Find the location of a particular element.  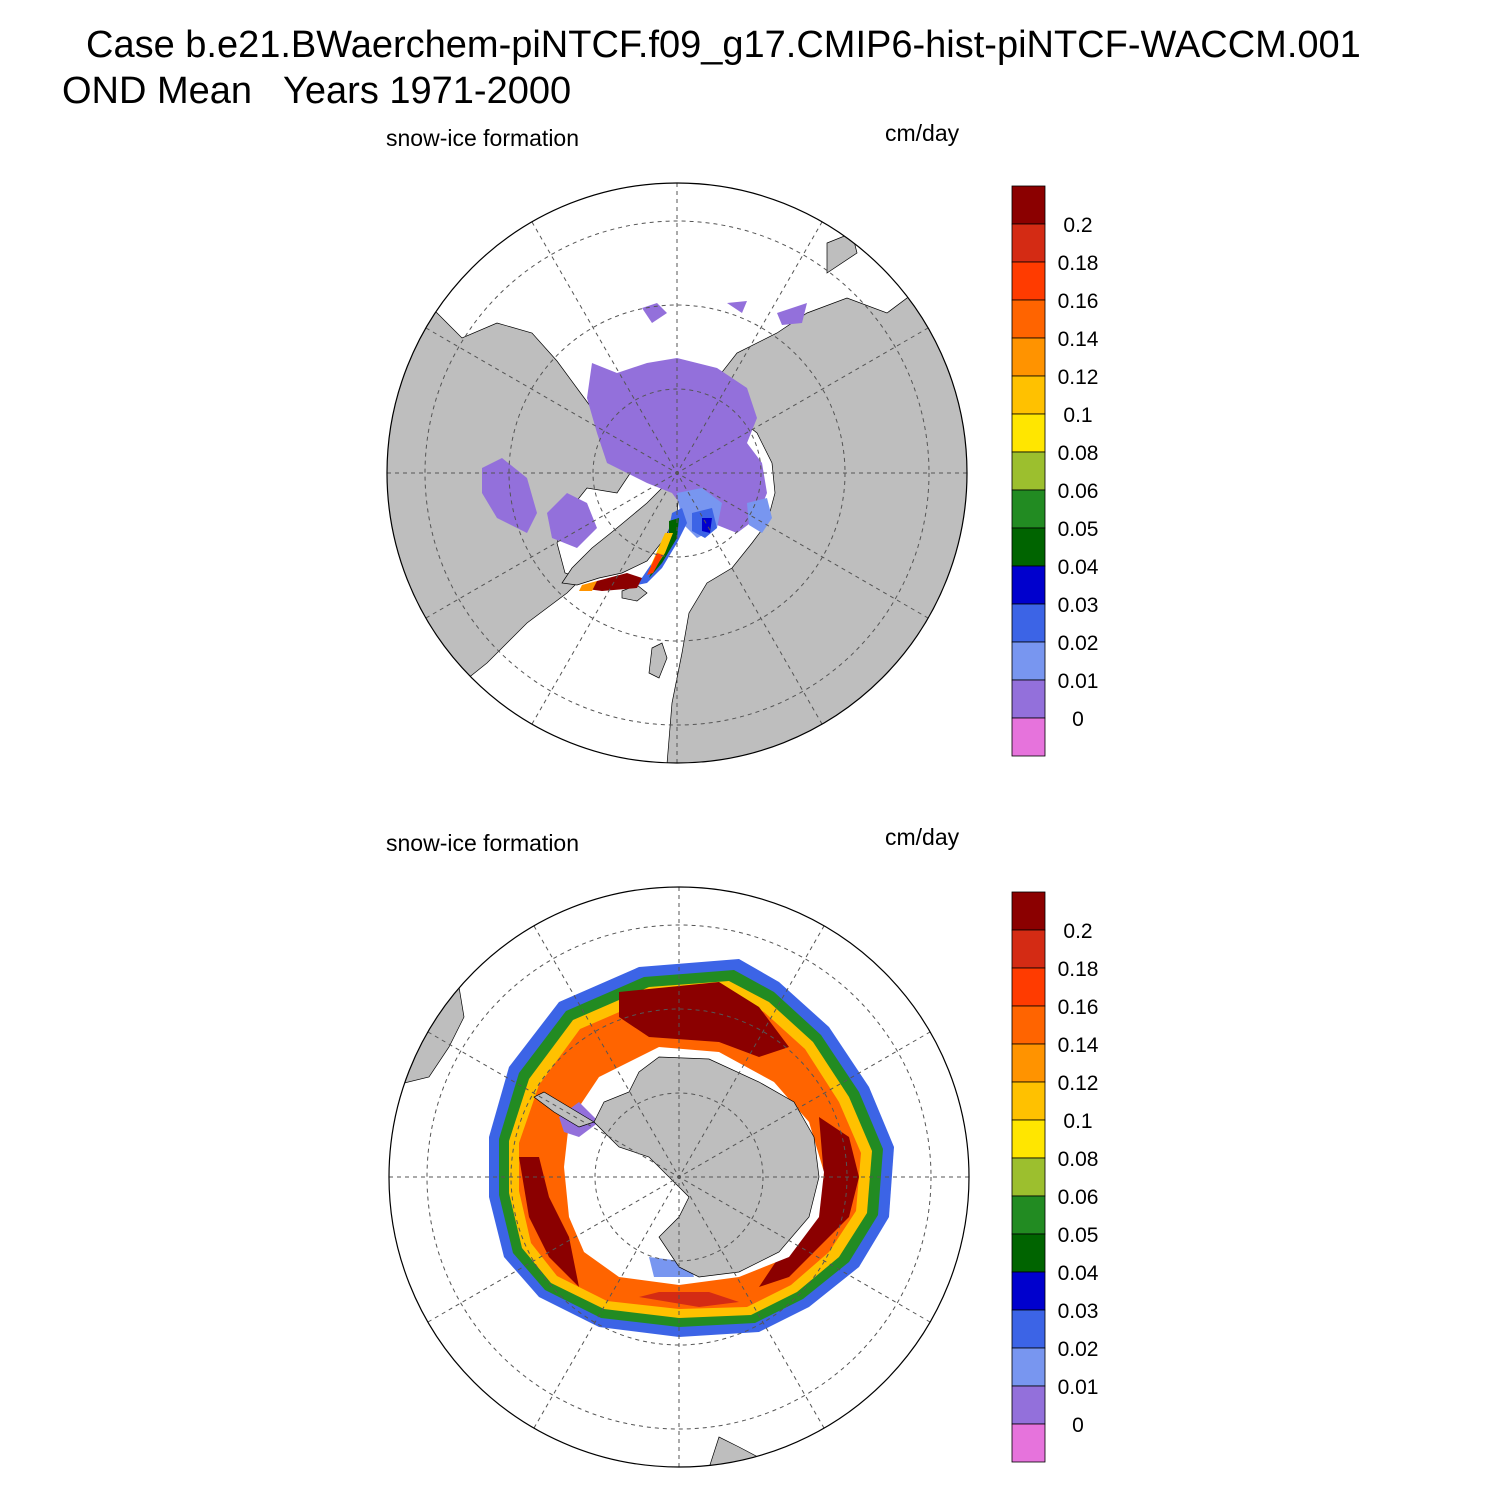

south-colorbar-tick-label: 0.16 is located at coordinates (1078, 1007).